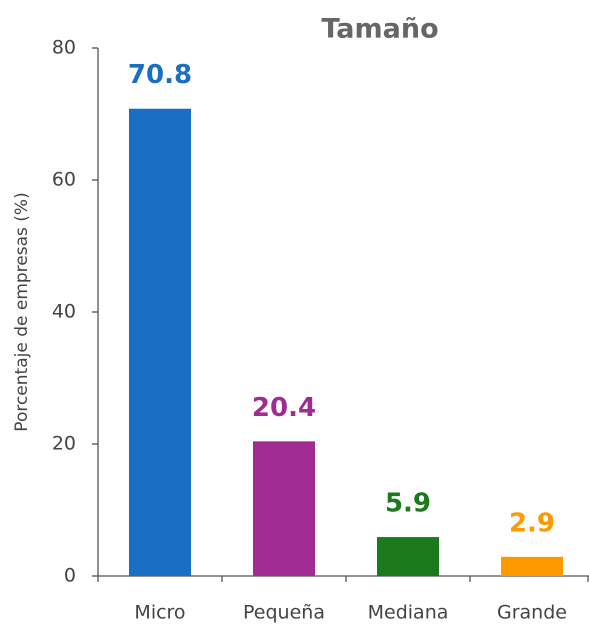 This screenshot has height=627, width=589. I want to click on y-tick-label: 40, so click(64, 312).